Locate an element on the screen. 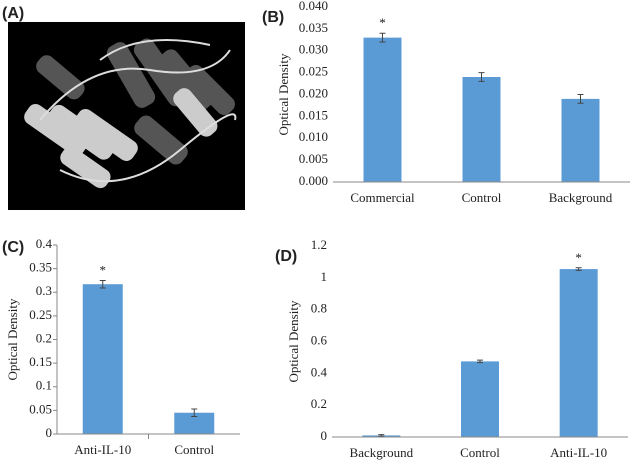  y-tick-label: 1.2 is located at coordinates (319, 244).